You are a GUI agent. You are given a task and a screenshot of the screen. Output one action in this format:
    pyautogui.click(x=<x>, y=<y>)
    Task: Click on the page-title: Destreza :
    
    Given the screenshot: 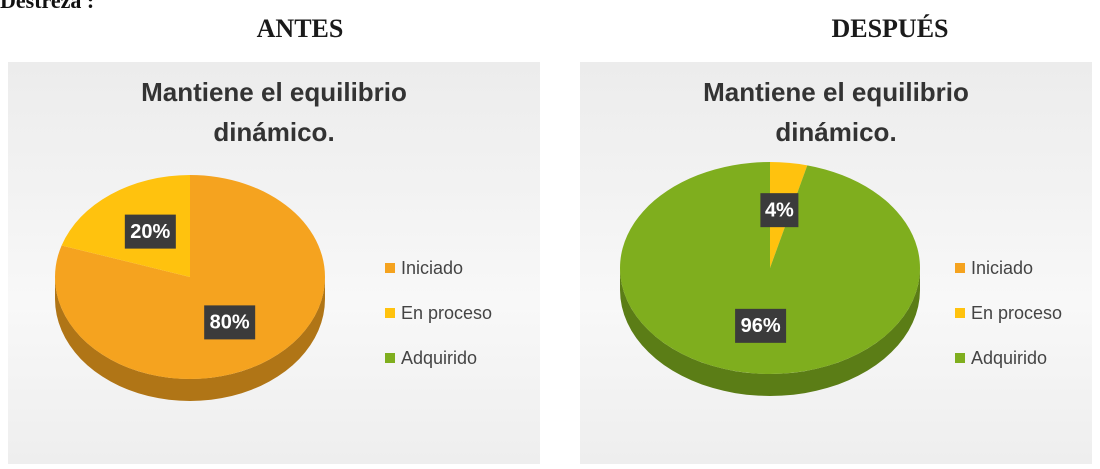 What is the action you would take?
    pyautogui.click(x=47, y=6)
    